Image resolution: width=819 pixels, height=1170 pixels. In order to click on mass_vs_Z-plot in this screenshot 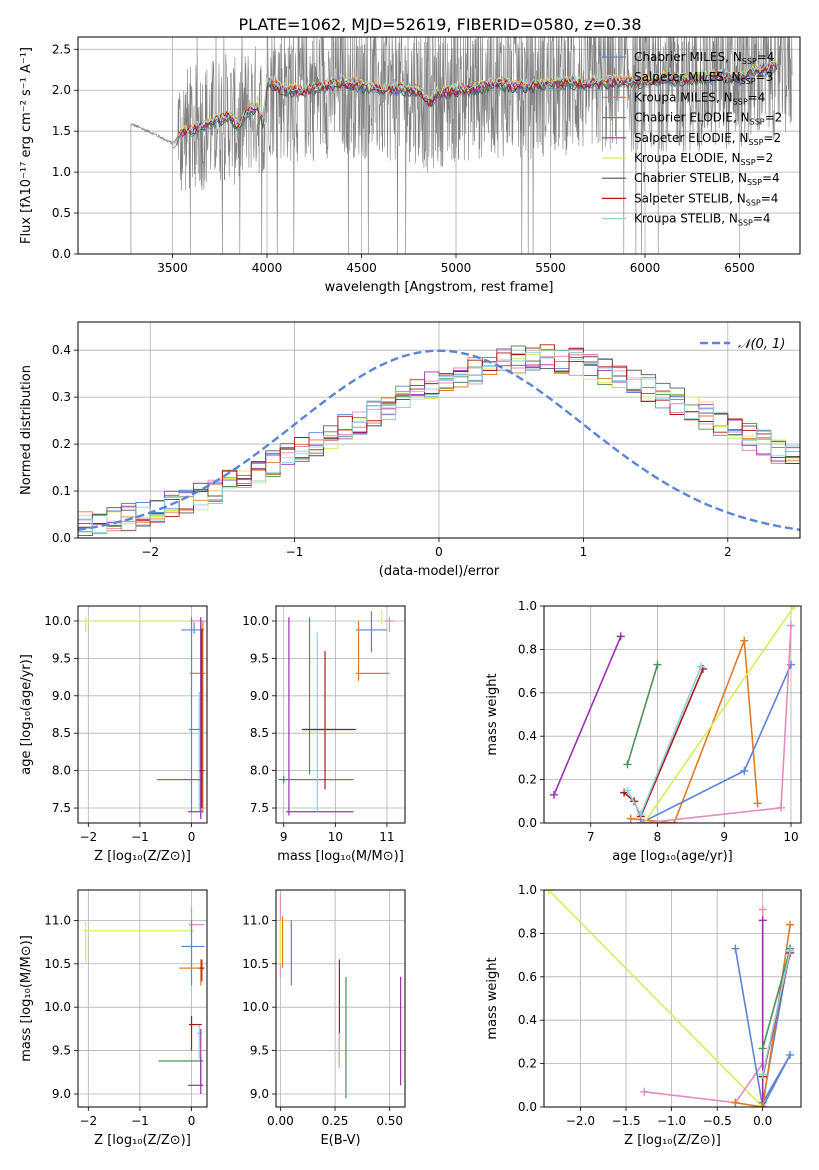, I will do `click(144, 1000)`.